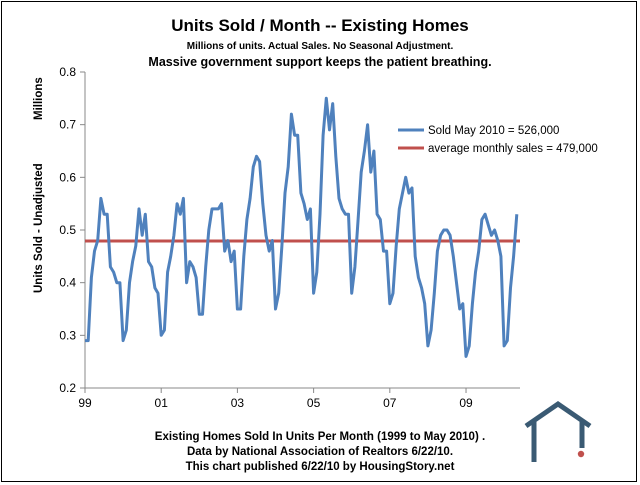  Describe the element at coordinates (320, 25) in the screenshot. I see `chart-title: Units Sold / Month -- Existing Homes` at that location.